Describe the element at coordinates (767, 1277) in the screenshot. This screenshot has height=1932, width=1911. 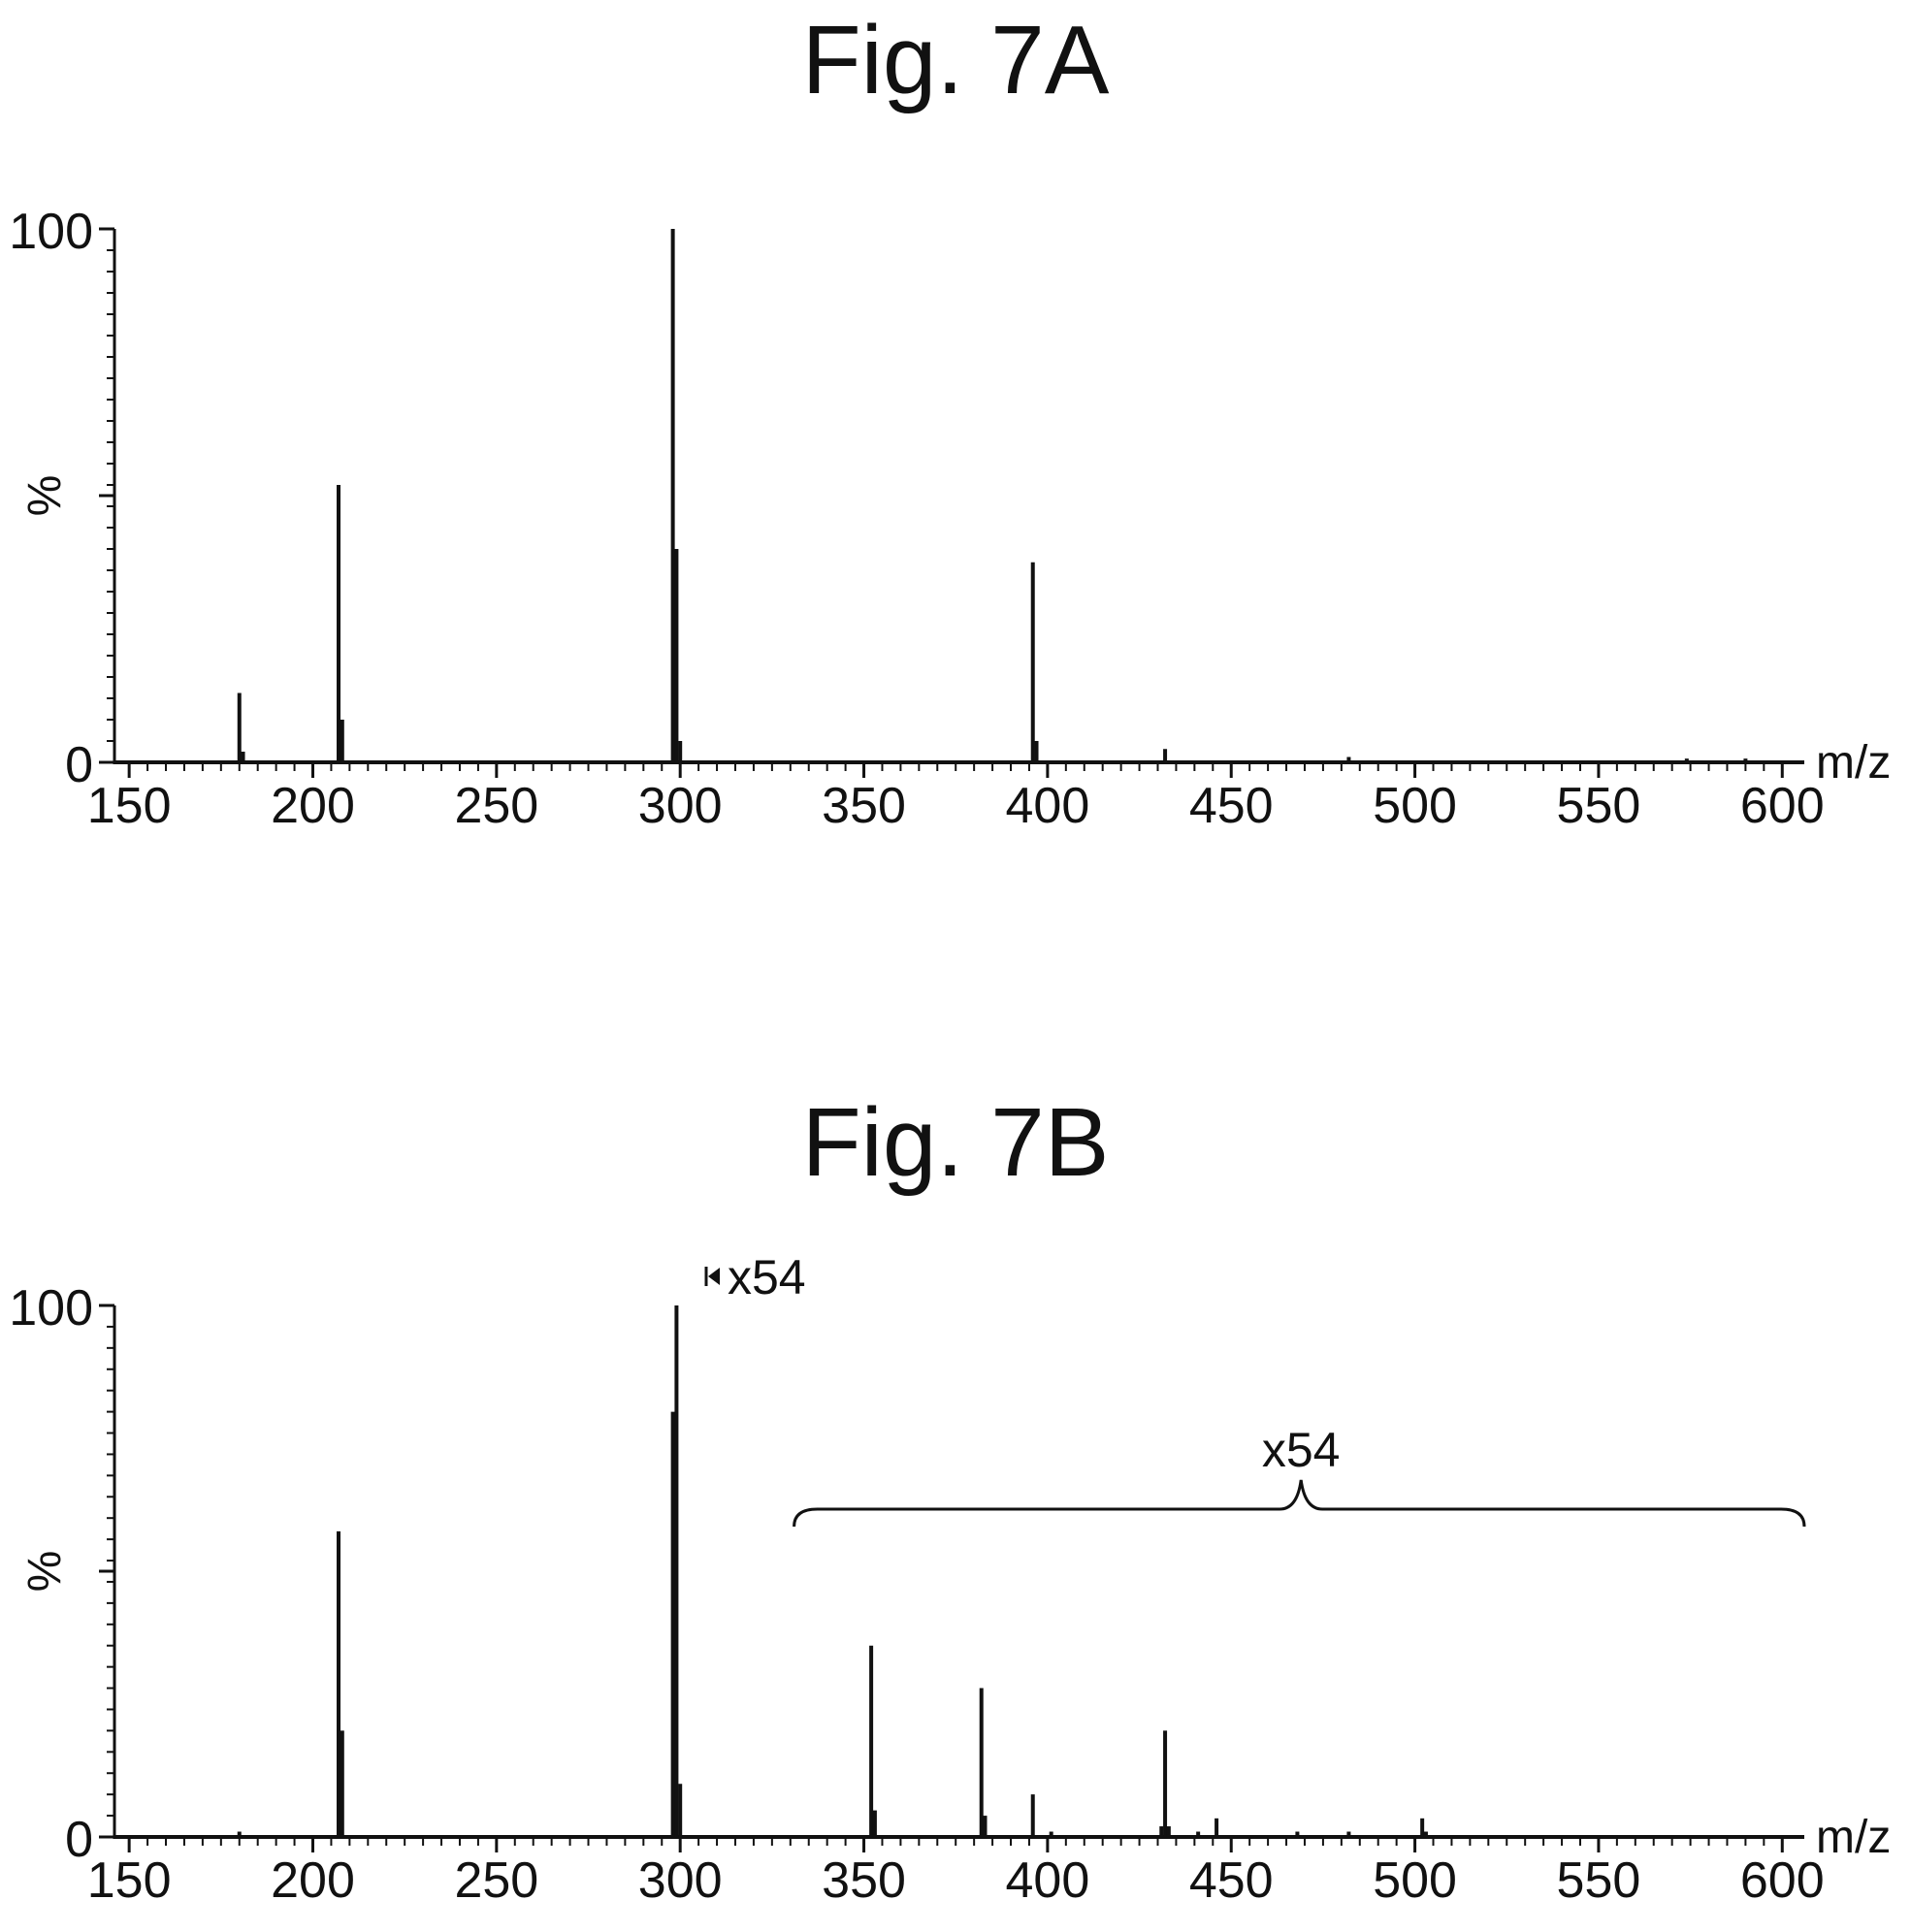
I see `scale-marker-label: x54` at that location.